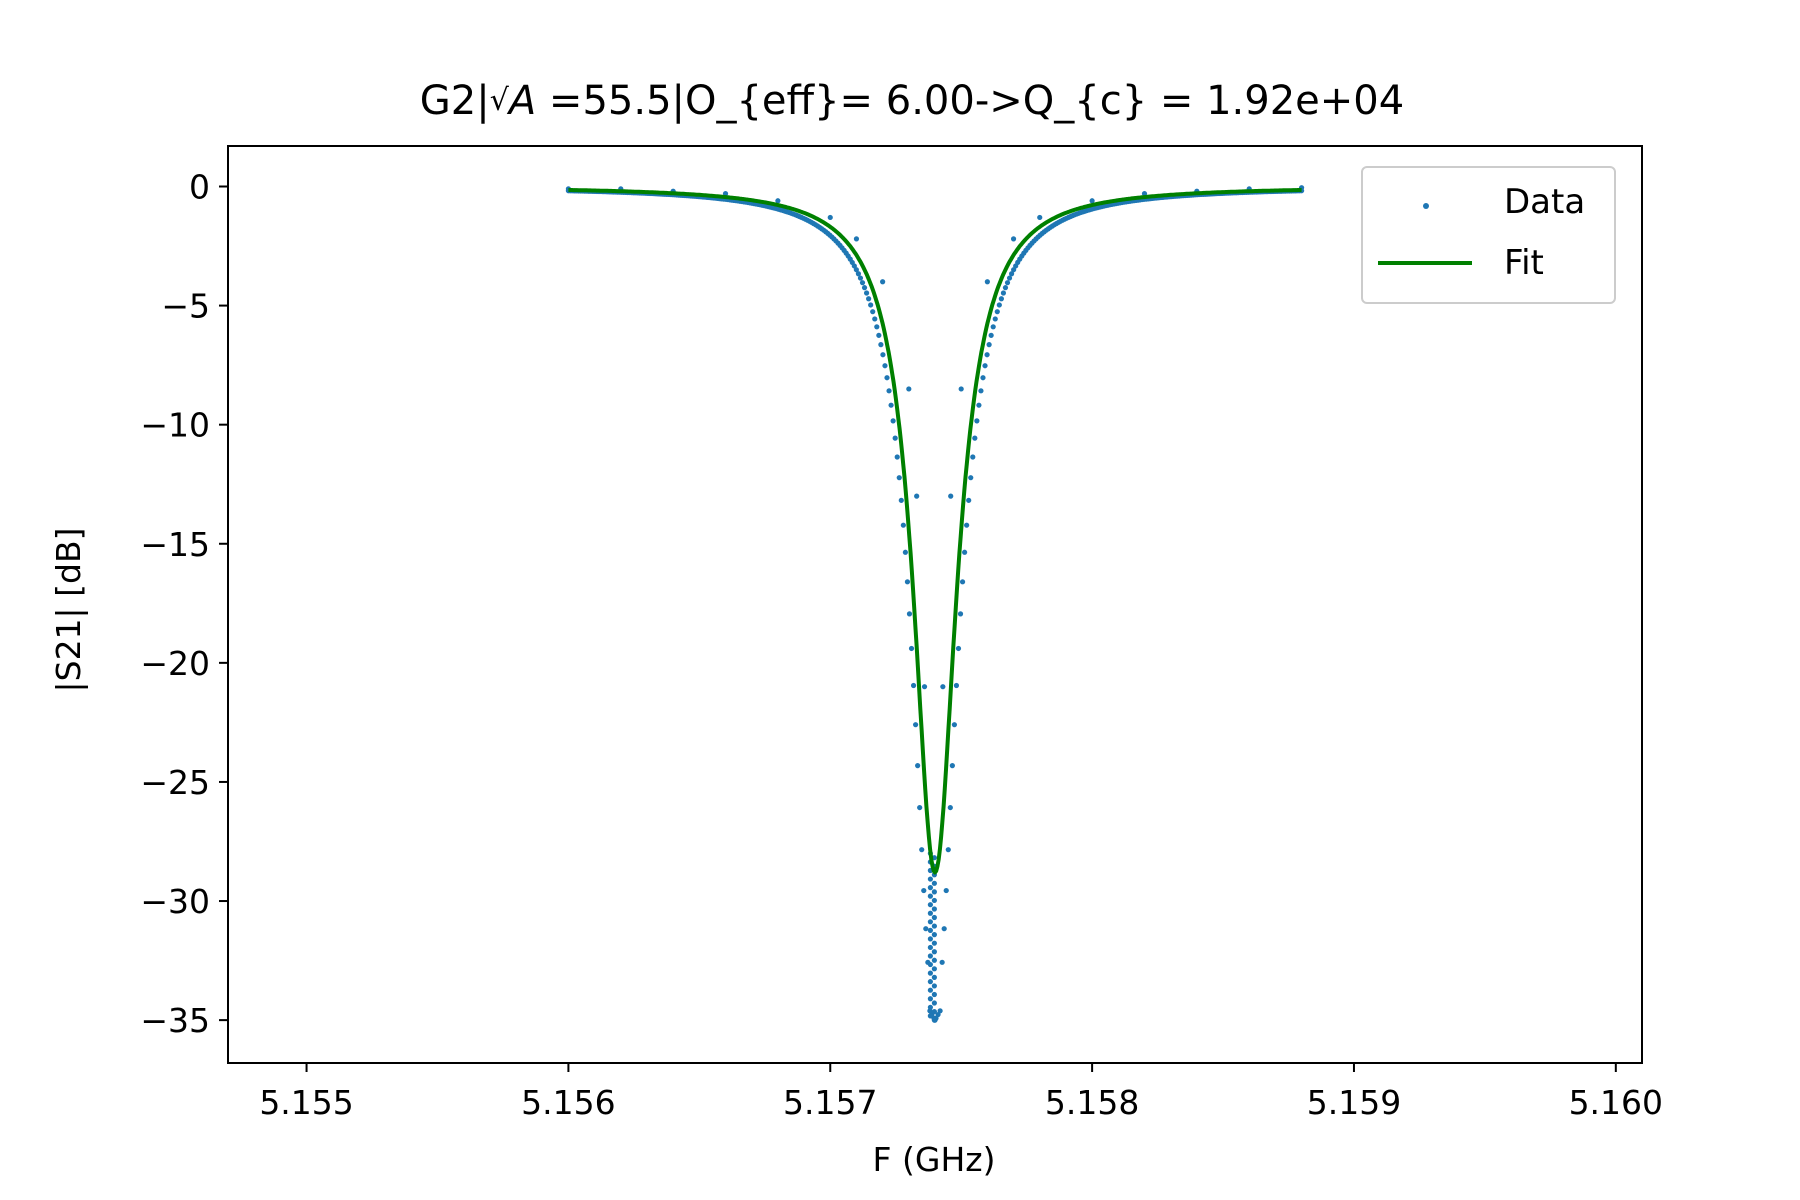 The height and width of the screenshot is (1200, 1800). What do you see at coordinates (1354, 1102) in the screenshot?
I see `x-tick-label: 5.159` at bounding box center [1354, 1102].